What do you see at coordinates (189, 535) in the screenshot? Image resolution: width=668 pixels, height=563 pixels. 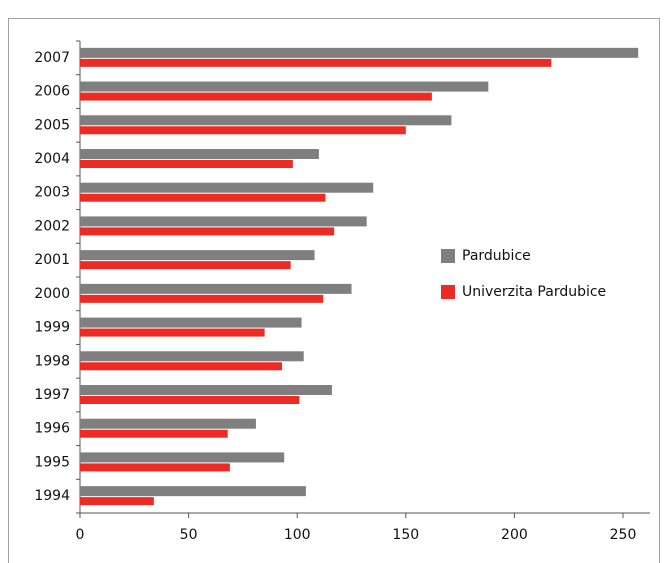 I see `x-tick-label: 50` at bounding box center [189, 535].